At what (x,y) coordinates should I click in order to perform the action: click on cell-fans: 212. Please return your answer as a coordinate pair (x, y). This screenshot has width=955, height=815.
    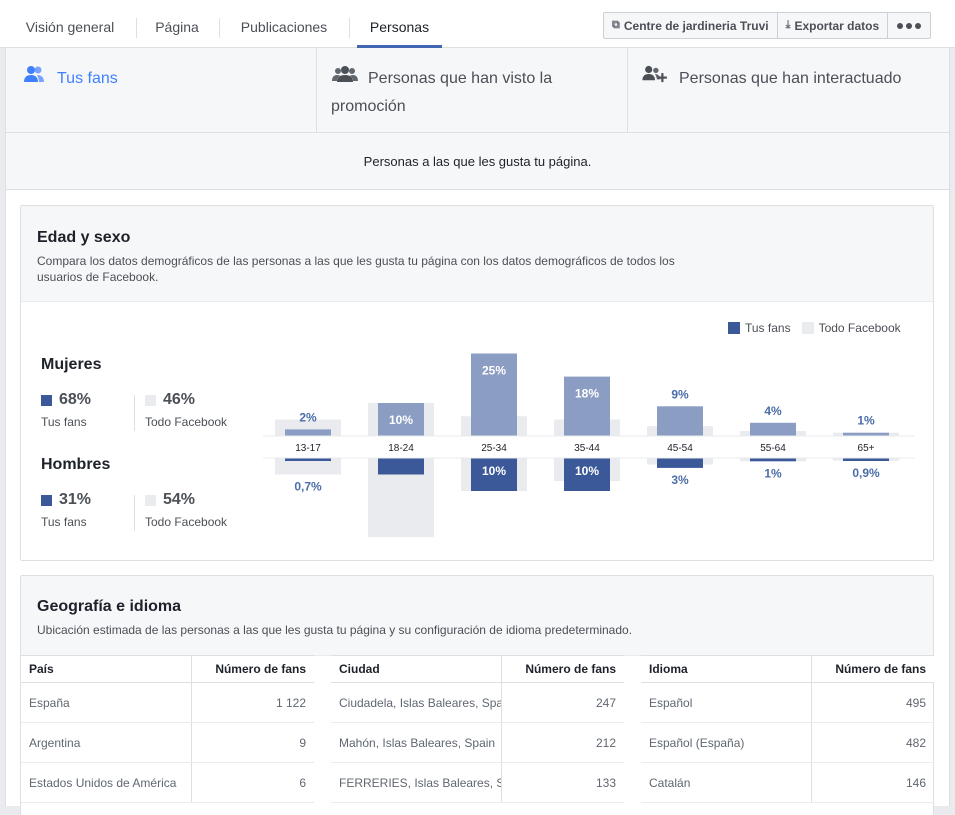
    Looking at the image, I should click on (605, 742).